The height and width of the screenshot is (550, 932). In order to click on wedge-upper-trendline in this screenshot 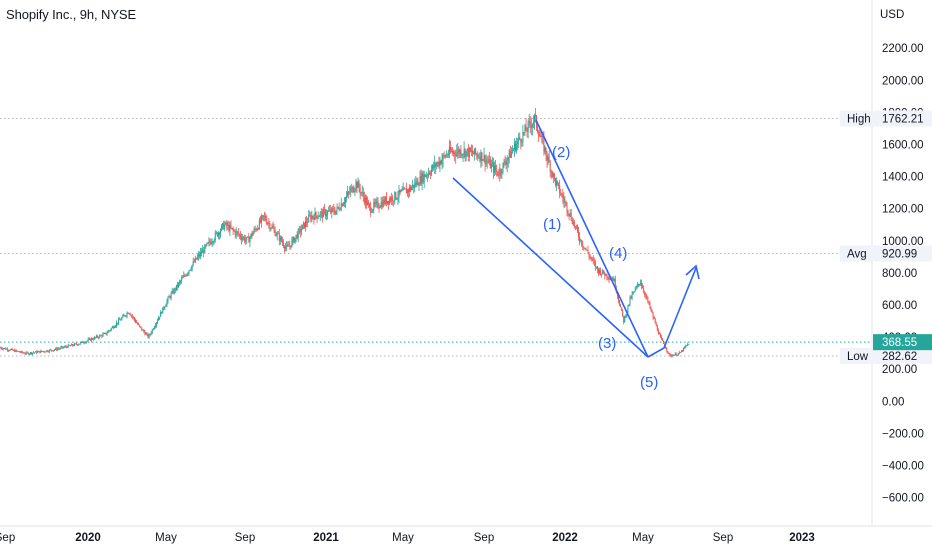, I will do `click(592, 238)`.